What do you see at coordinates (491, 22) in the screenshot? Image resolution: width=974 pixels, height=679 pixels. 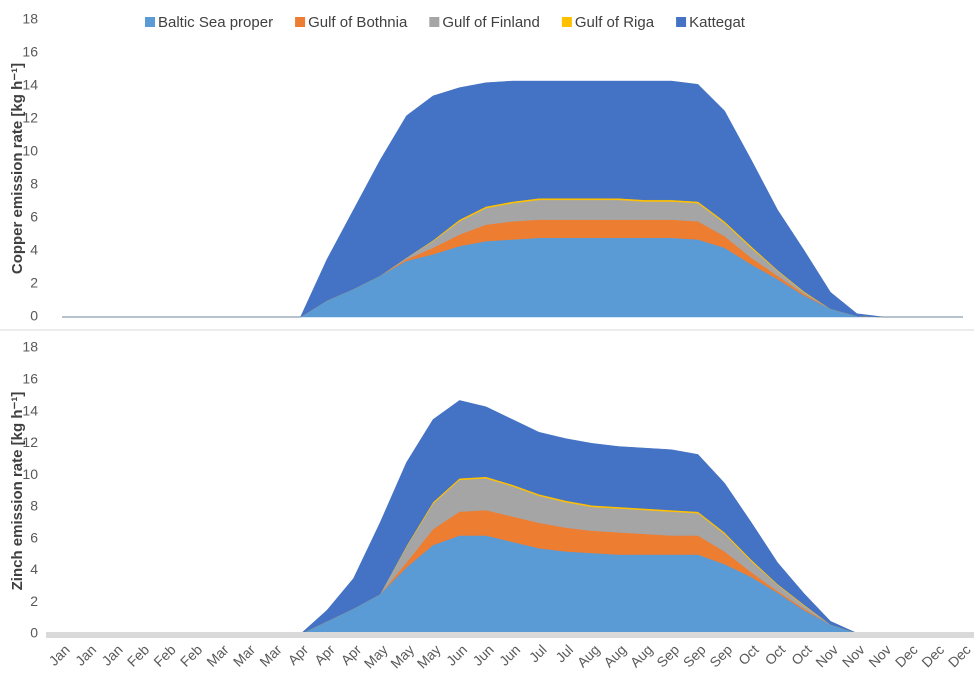 I see `legend-label: Gulf of Finland` at bounding box center [491, 22].